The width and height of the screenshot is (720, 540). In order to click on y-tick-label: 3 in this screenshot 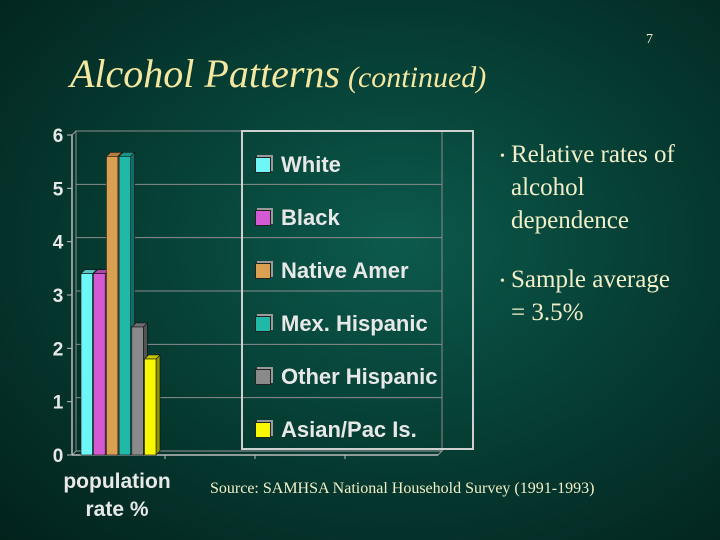, I will do `click(58, 296)`.